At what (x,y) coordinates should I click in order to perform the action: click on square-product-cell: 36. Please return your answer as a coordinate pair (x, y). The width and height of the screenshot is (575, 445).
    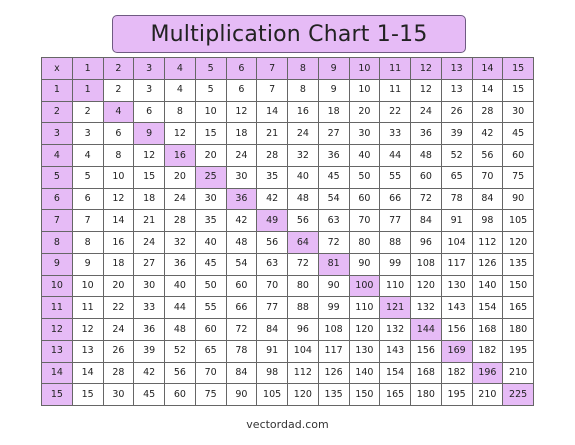
    Looking at the image, I should click on (241, 199).